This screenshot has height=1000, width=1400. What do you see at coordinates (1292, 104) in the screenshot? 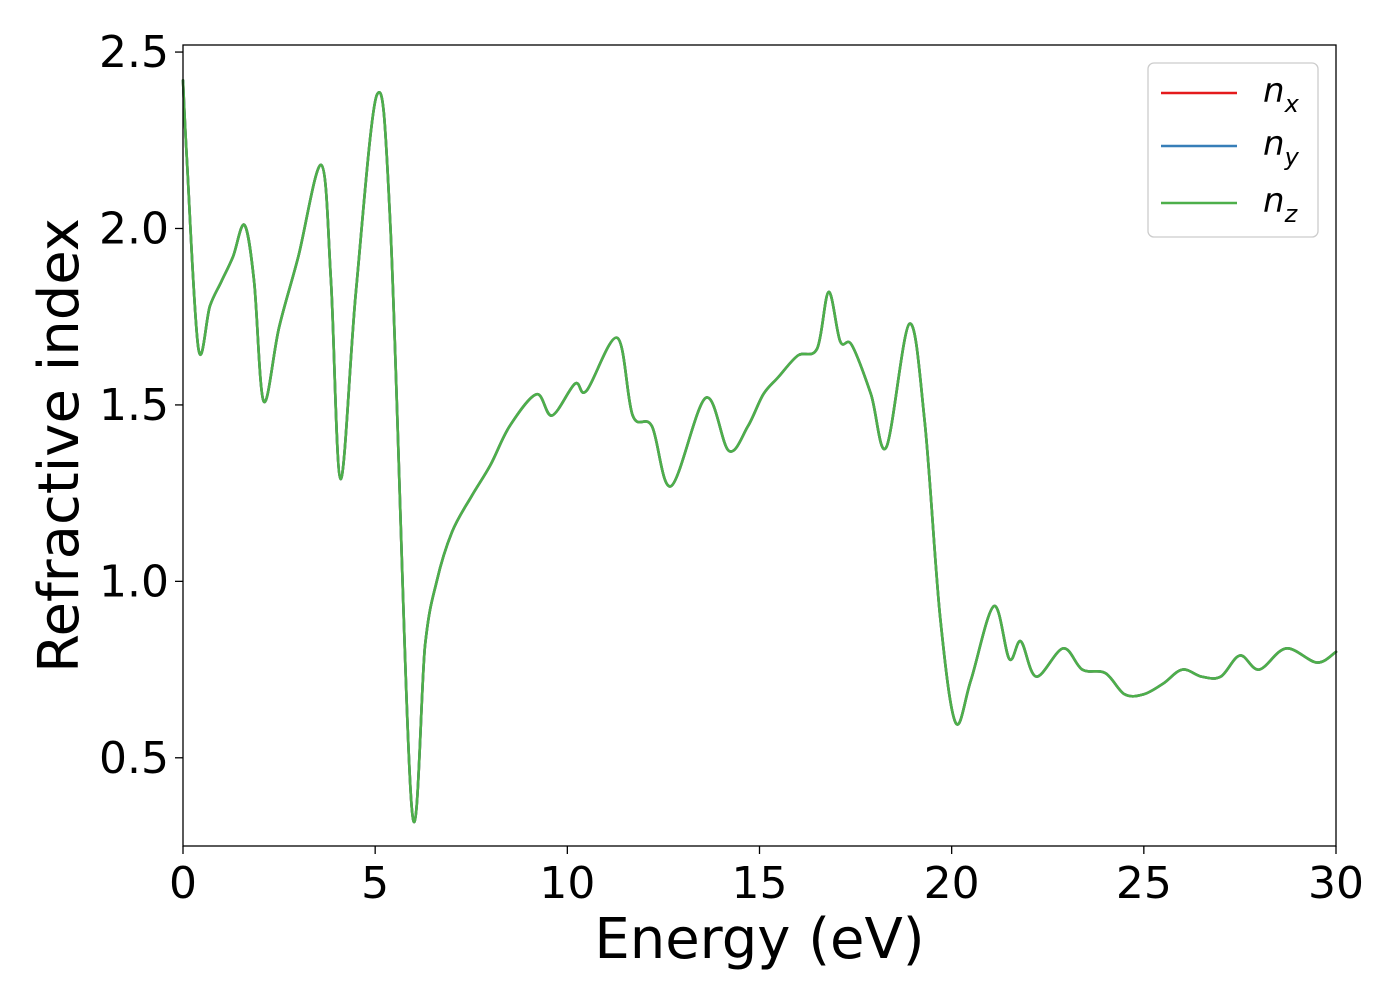
I see `legend-label-subscript: x` at bounding box center [1292, 104].